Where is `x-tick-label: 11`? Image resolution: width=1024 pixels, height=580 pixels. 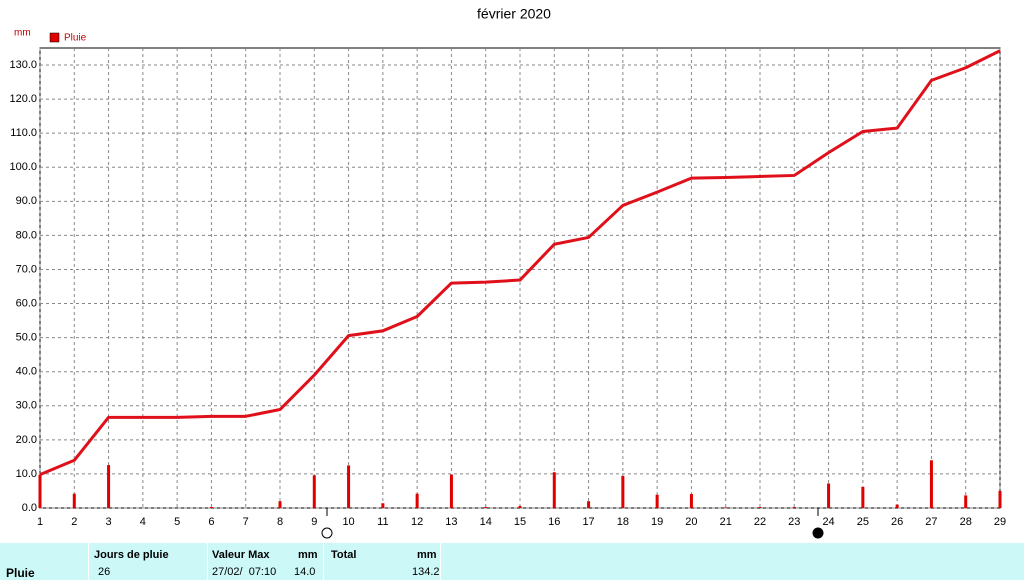 x-tick-label: 11 is located at coordinates (382, 522).